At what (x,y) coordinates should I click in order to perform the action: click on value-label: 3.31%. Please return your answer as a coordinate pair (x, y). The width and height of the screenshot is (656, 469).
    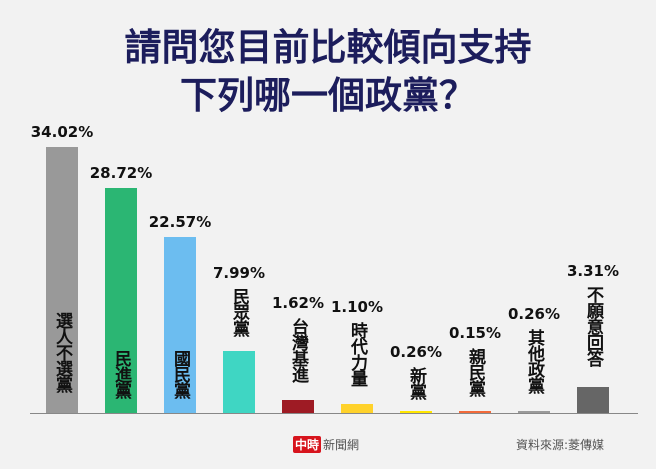
    Looking at the image, I should click on (593, 271).